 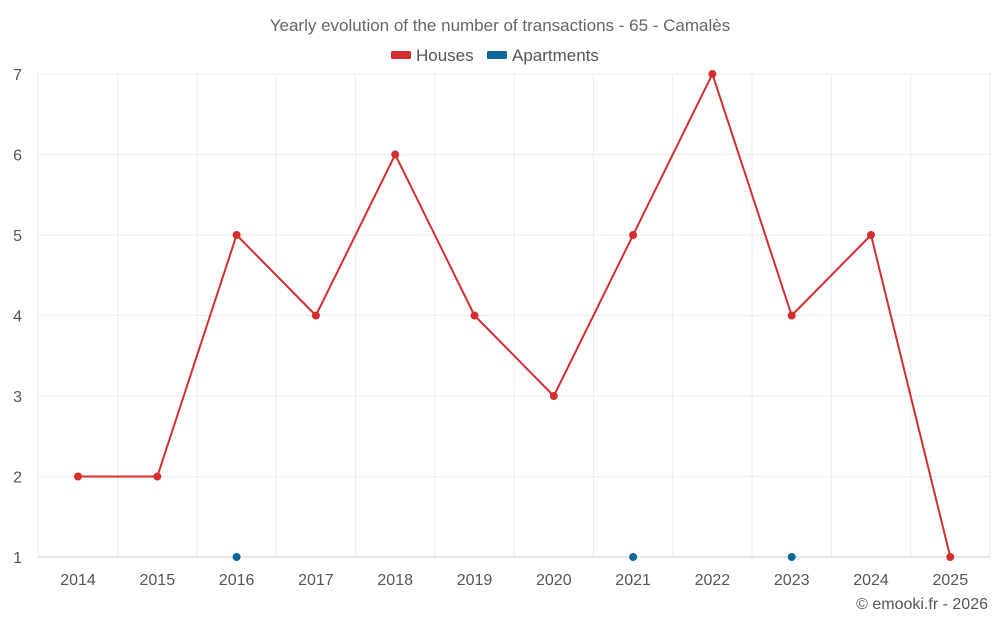 I want to click on legend-swatch-apartments, so click(x=497, y=55).